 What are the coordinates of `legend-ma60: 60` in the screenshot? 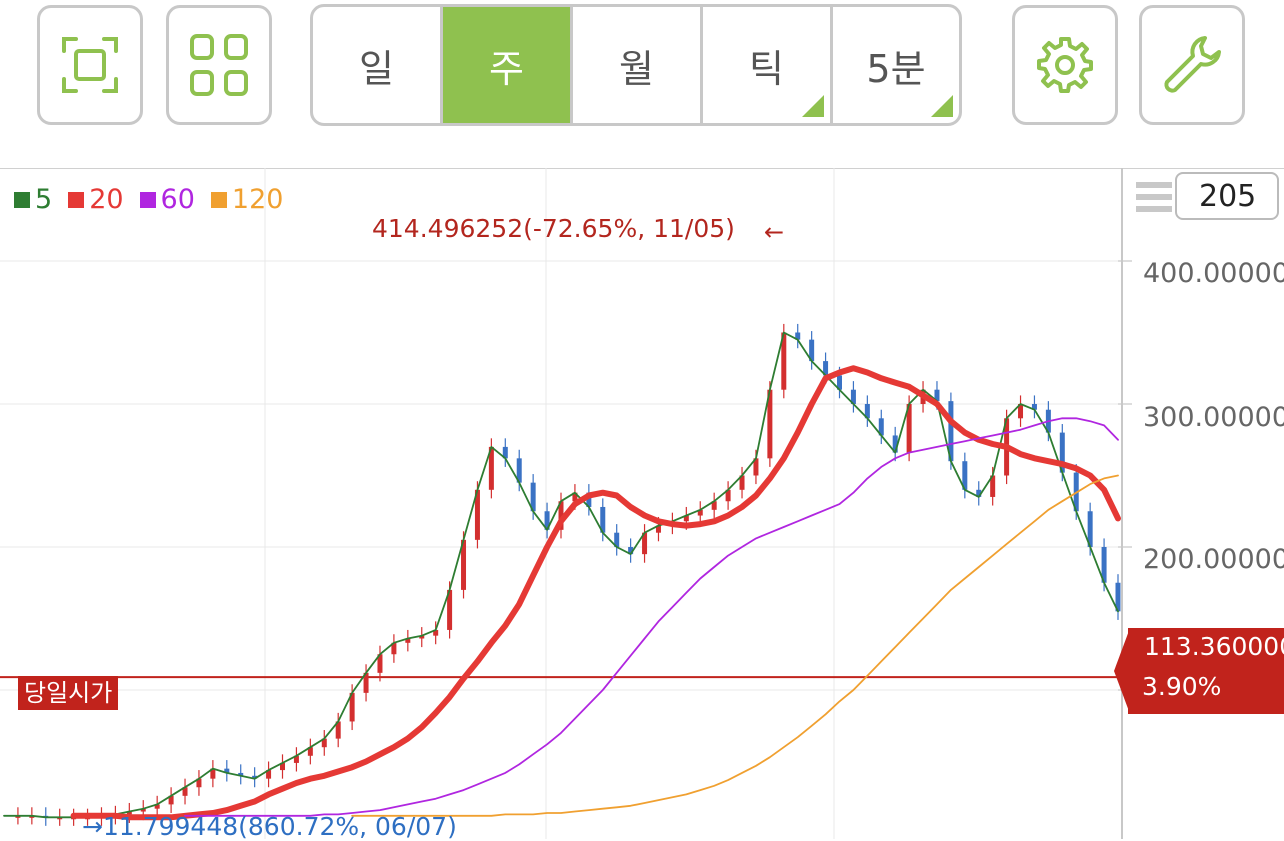 It's located at (167, 199).